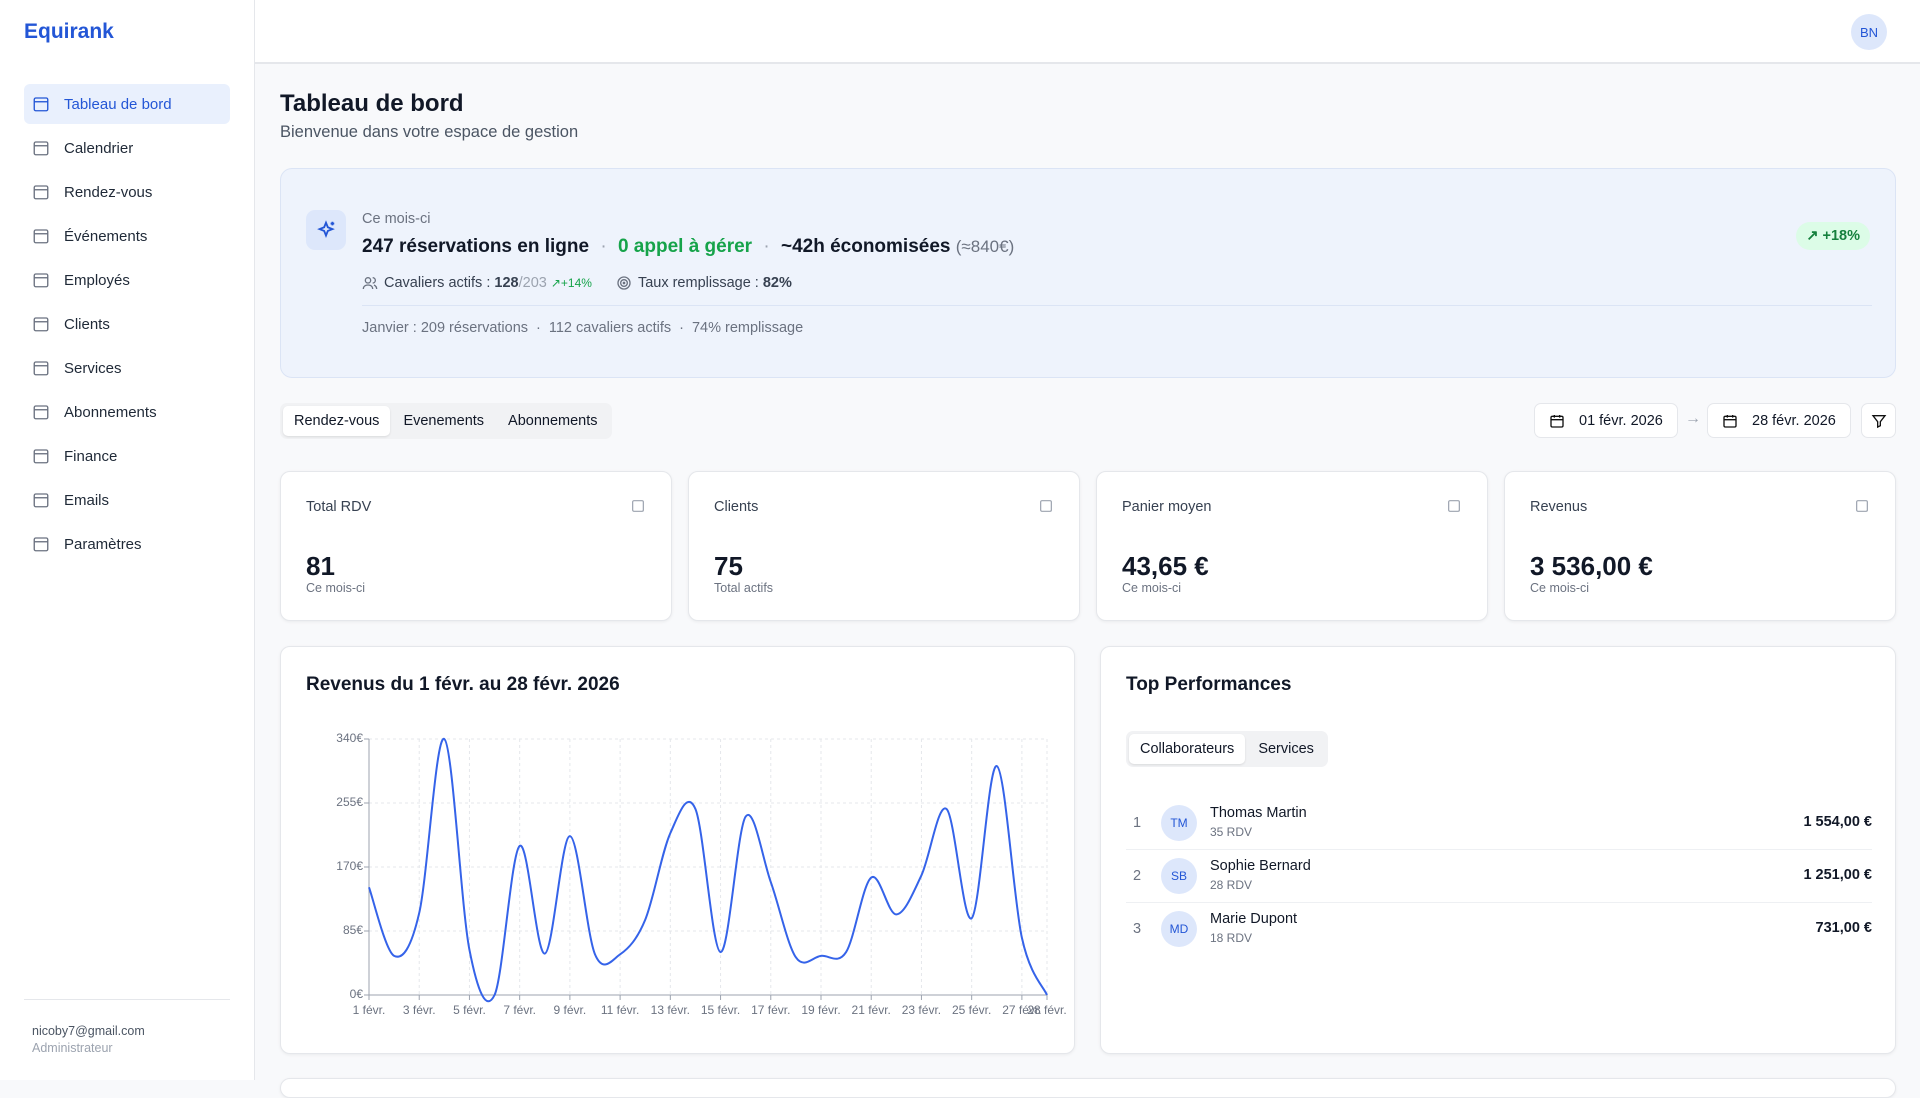  Describe the element at coordinates (1179, 823) in the screenshot. I see `row-avatar: TM` at that location.